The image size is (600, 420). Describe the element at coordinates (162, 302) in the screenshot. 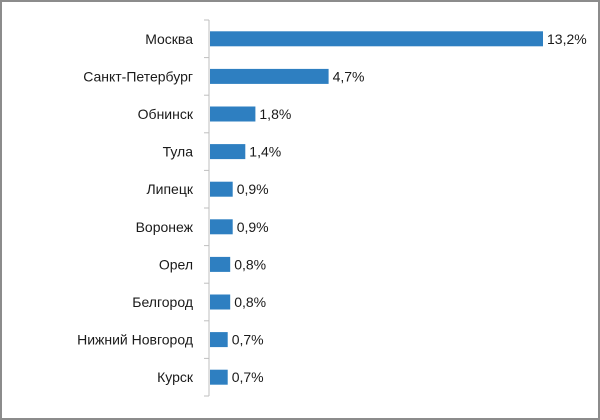

I see `category-label: Белгород` at that location.